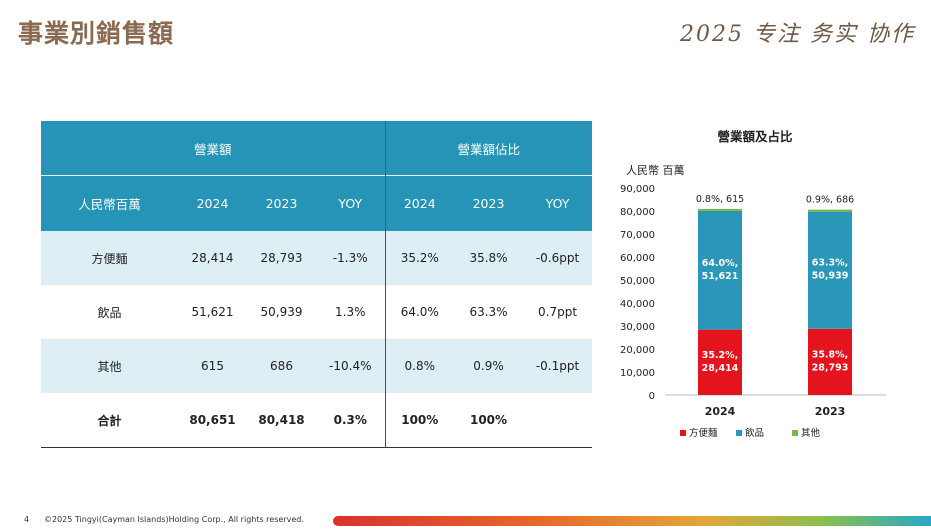 This screenshot has height=532, width=931. I want to click on row-label: 其他, so click(109, 366).